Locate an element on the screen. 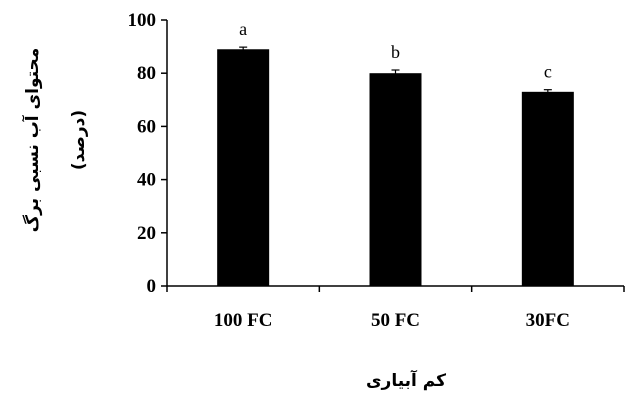 The height and width of the screenshot is (394, 642). y-tick-label: 0 is located at coordinates (152, 286).